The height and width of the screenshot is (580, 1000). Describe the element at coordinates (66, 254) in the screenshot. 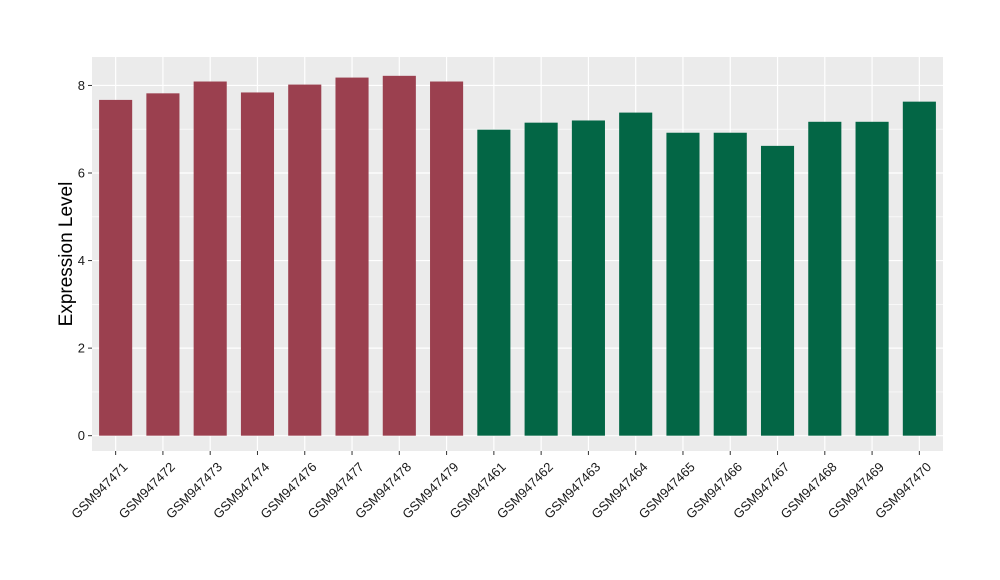

I see `y-axis-title: Expression Level` at that location.